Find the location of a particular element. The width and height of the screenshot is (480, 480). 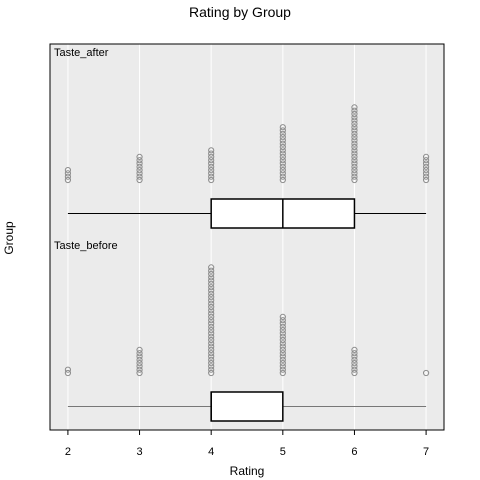

chart-title: Rating by Group is located at coordinates (240, 12).